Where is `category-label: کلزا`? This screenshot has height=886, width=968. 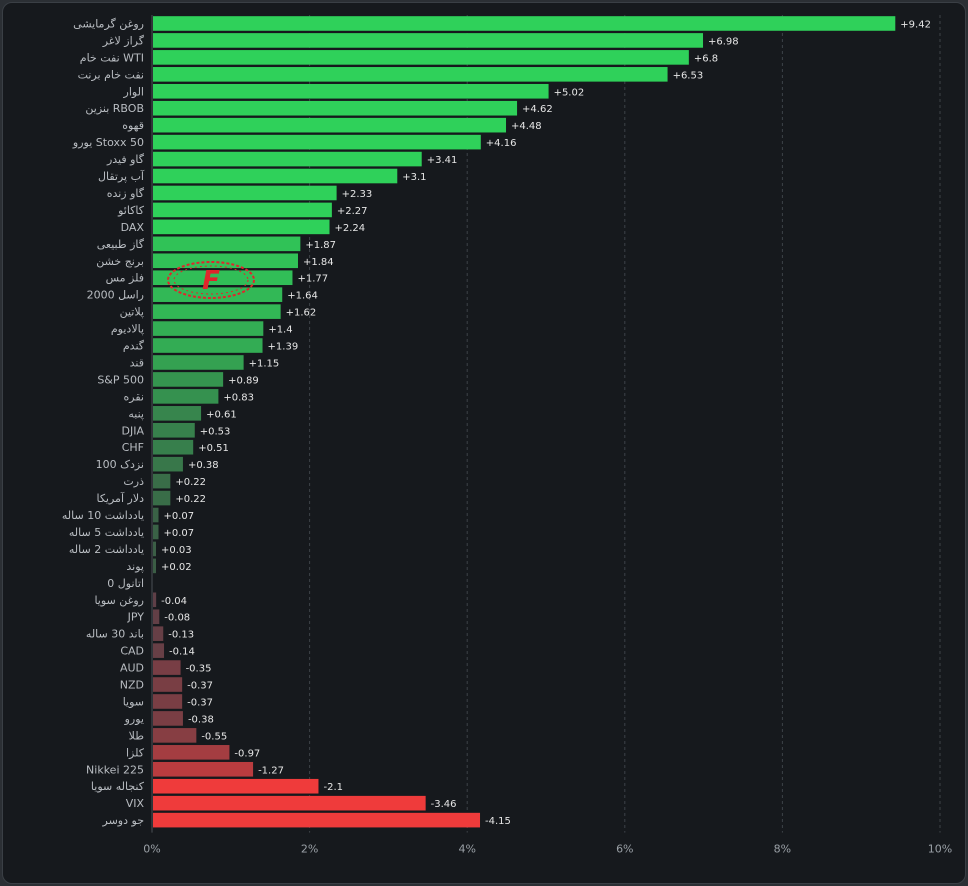
category-label: کلزا is located at coordinates (135, 752).